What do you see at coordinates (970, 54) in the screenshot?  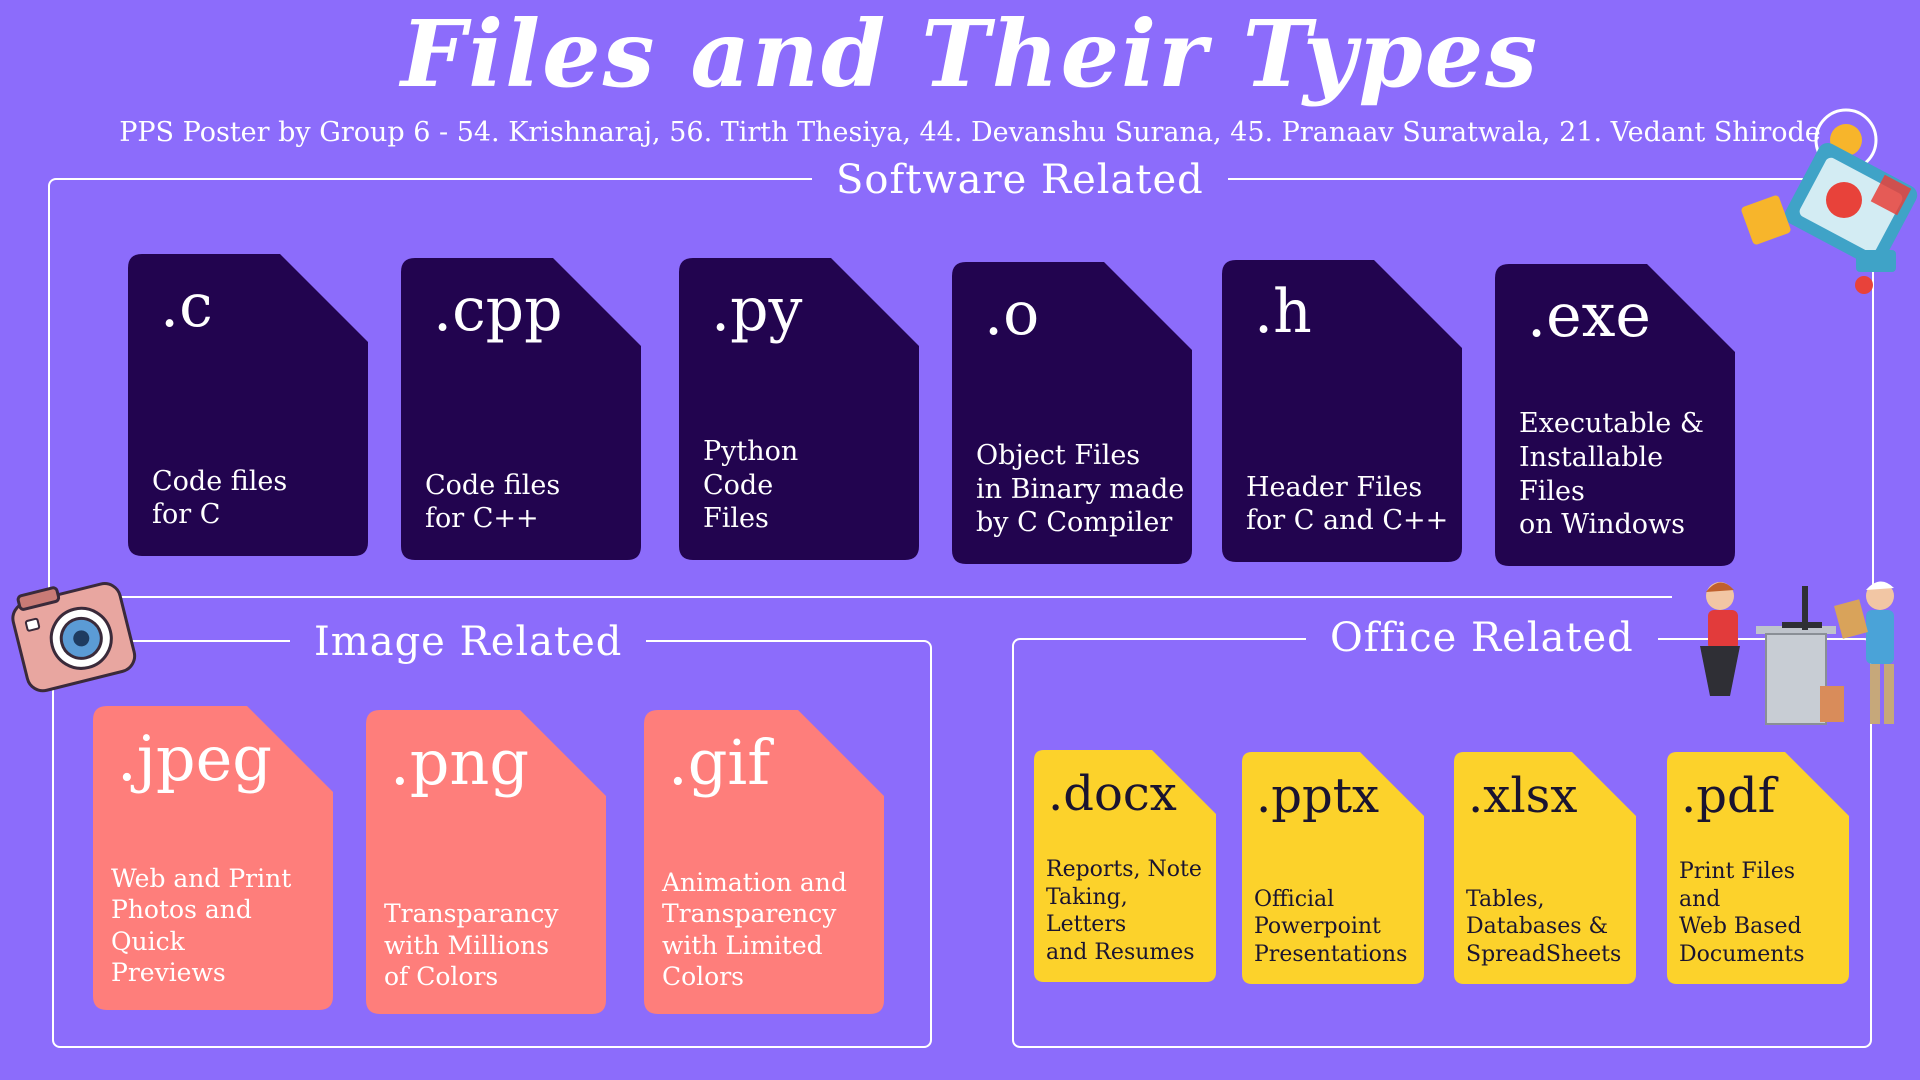 I see `poster-title: Files and Their Types` at bounding box center [970, 54].